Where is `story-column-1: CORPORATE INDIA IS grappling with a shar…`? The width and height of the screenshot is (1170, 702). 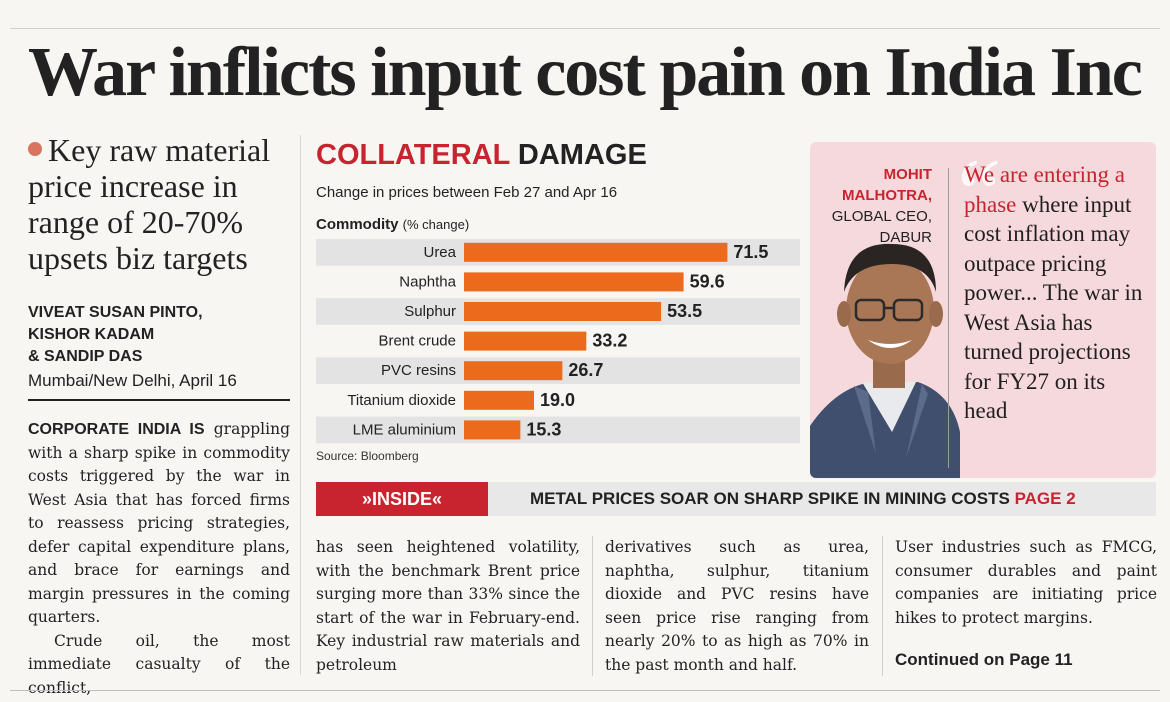 story-column-1: CORPORATE INDIA IS grappling with a shar… is located at coordinates (159, 559).